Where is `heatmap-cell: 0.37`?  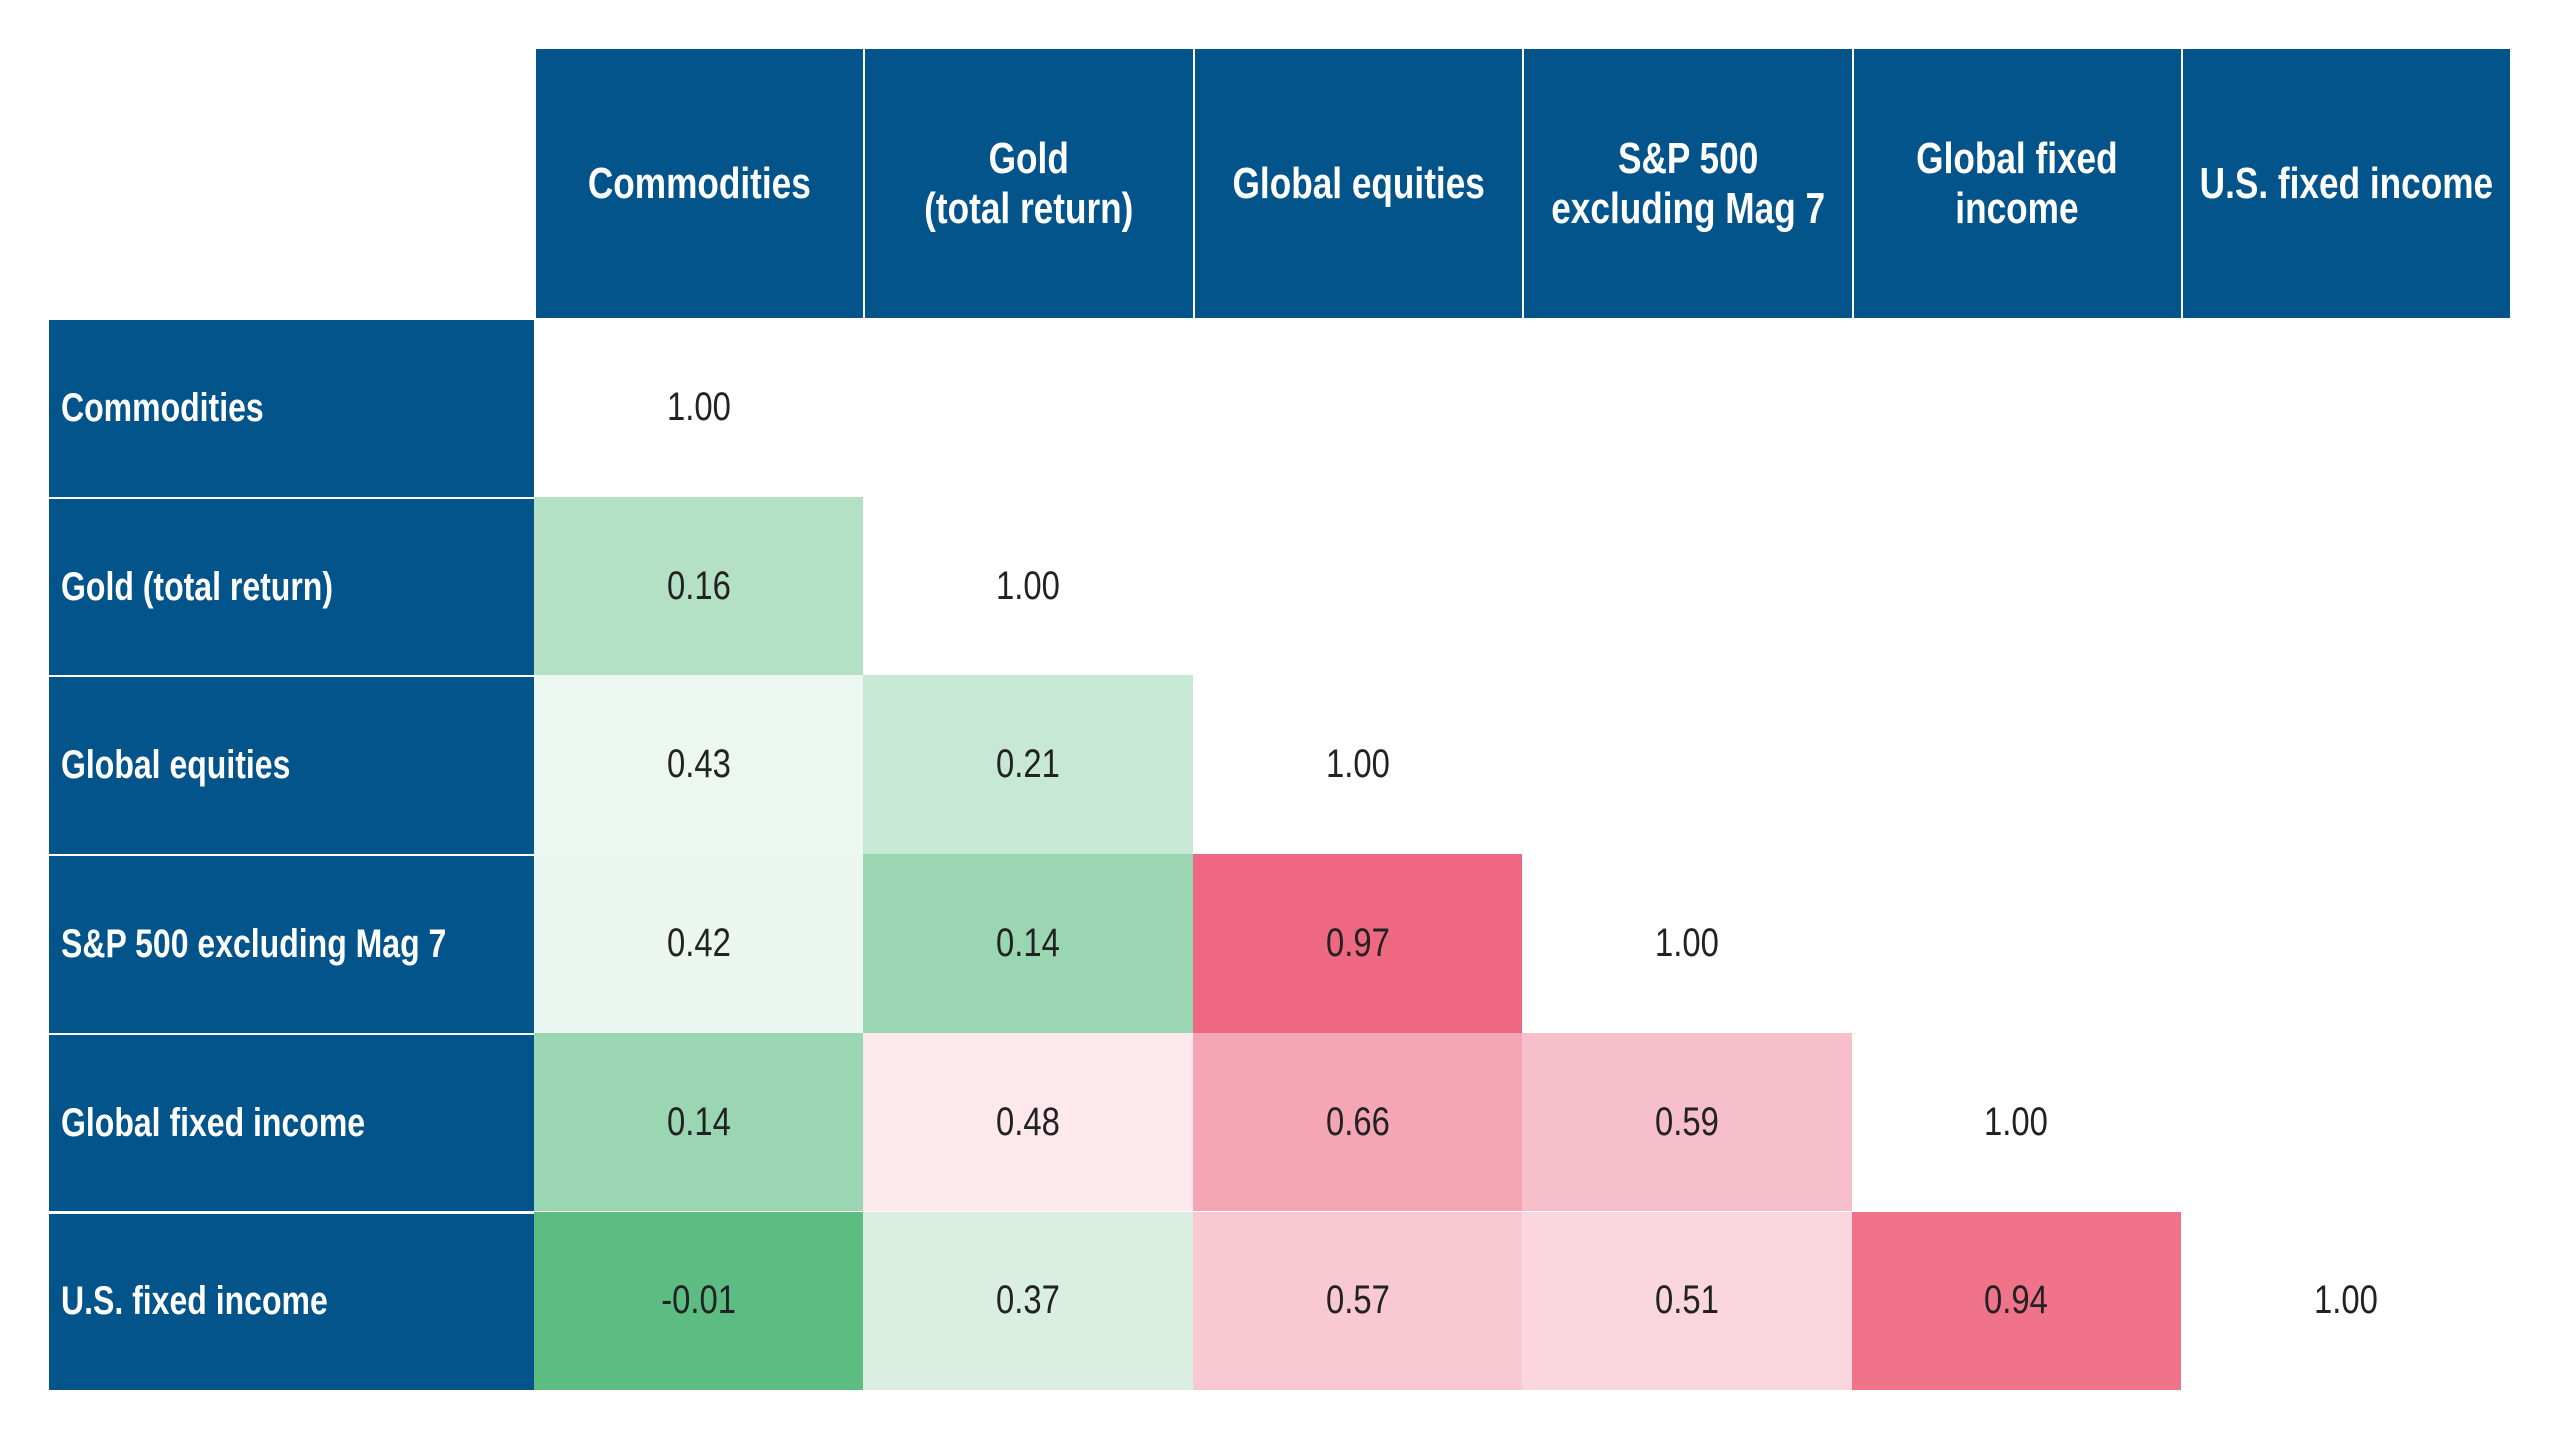 heatmap-cell: 0.37 is located at coordinates (1028, 1301).